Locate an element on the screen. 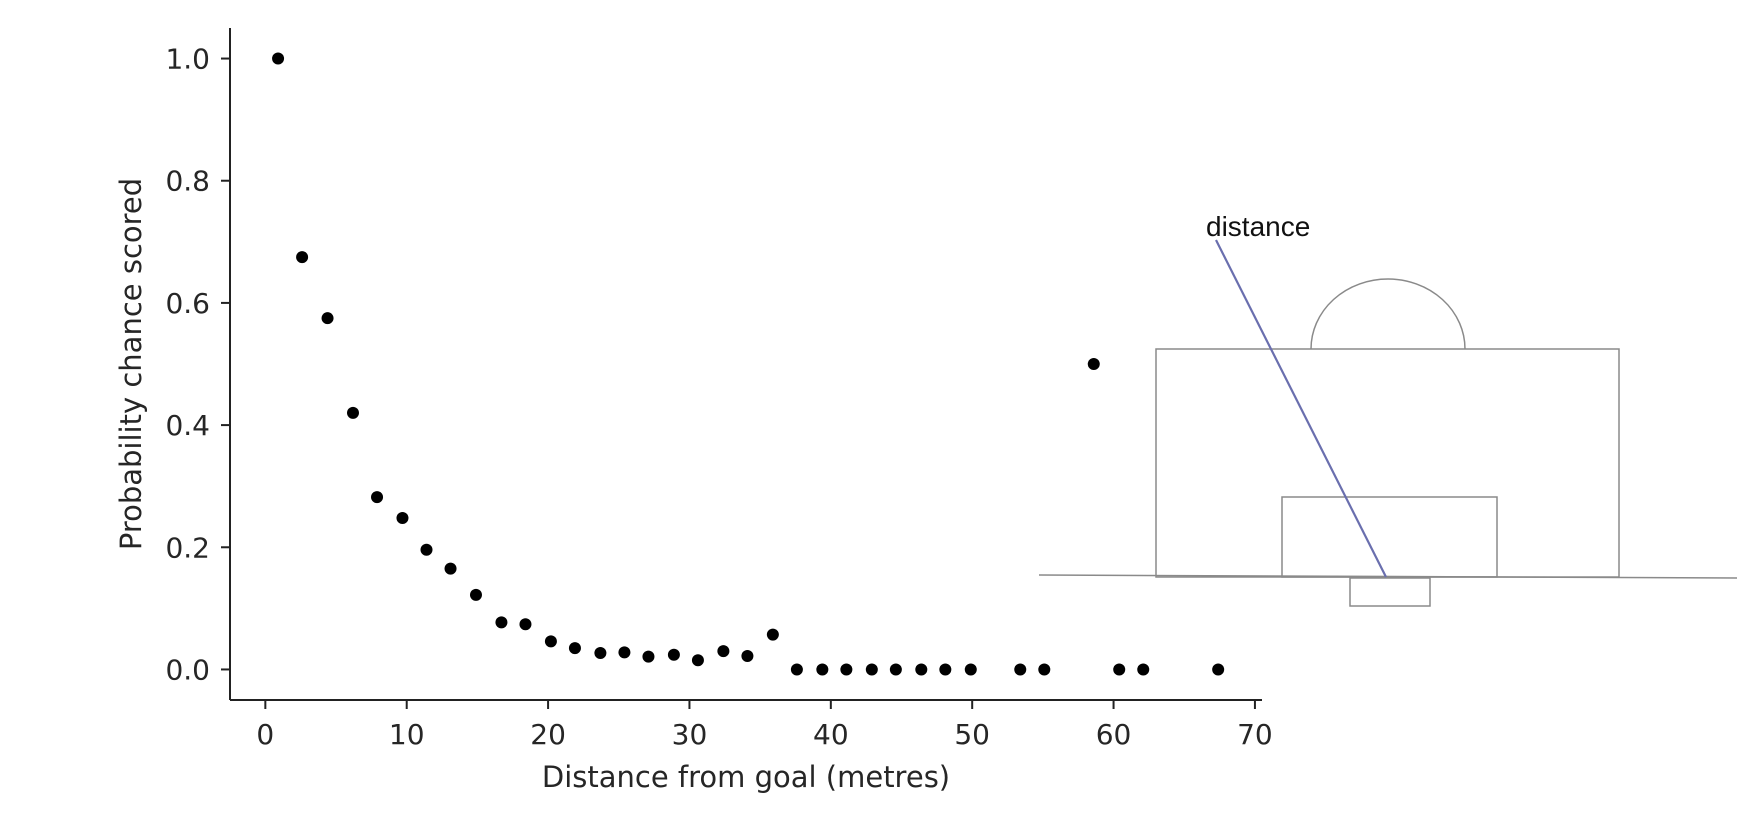 The height and width of the screenshot is (833, 1747). x-tick-label: 70 is located at coordinates (1255, 734).